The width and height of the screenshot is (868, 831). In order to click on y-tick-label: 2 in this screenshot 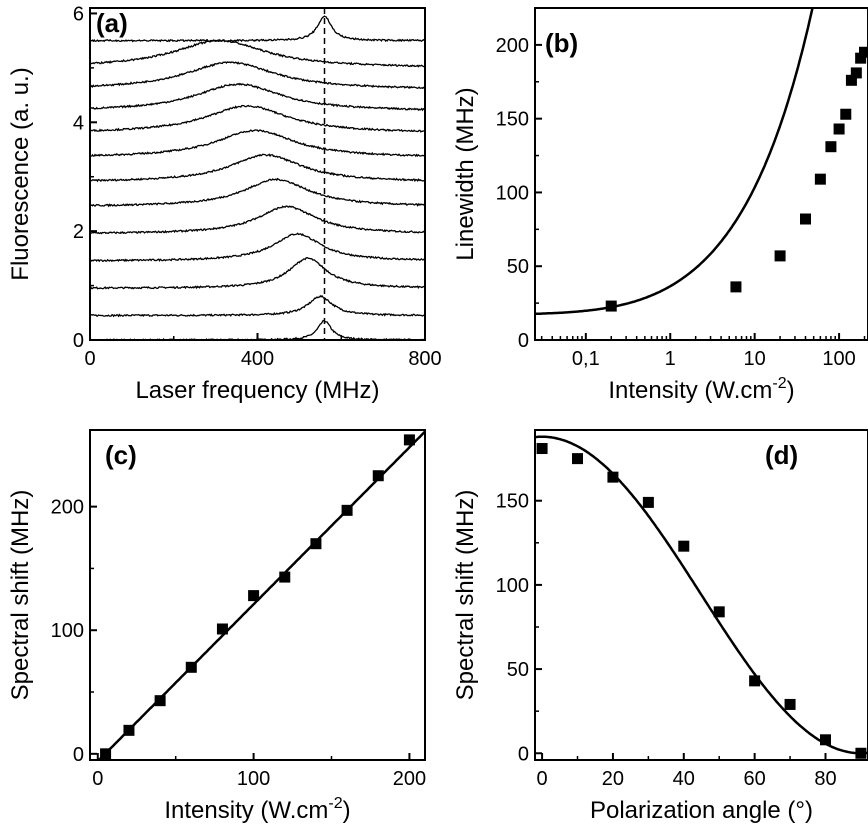, I will do `click(78, 232)`.